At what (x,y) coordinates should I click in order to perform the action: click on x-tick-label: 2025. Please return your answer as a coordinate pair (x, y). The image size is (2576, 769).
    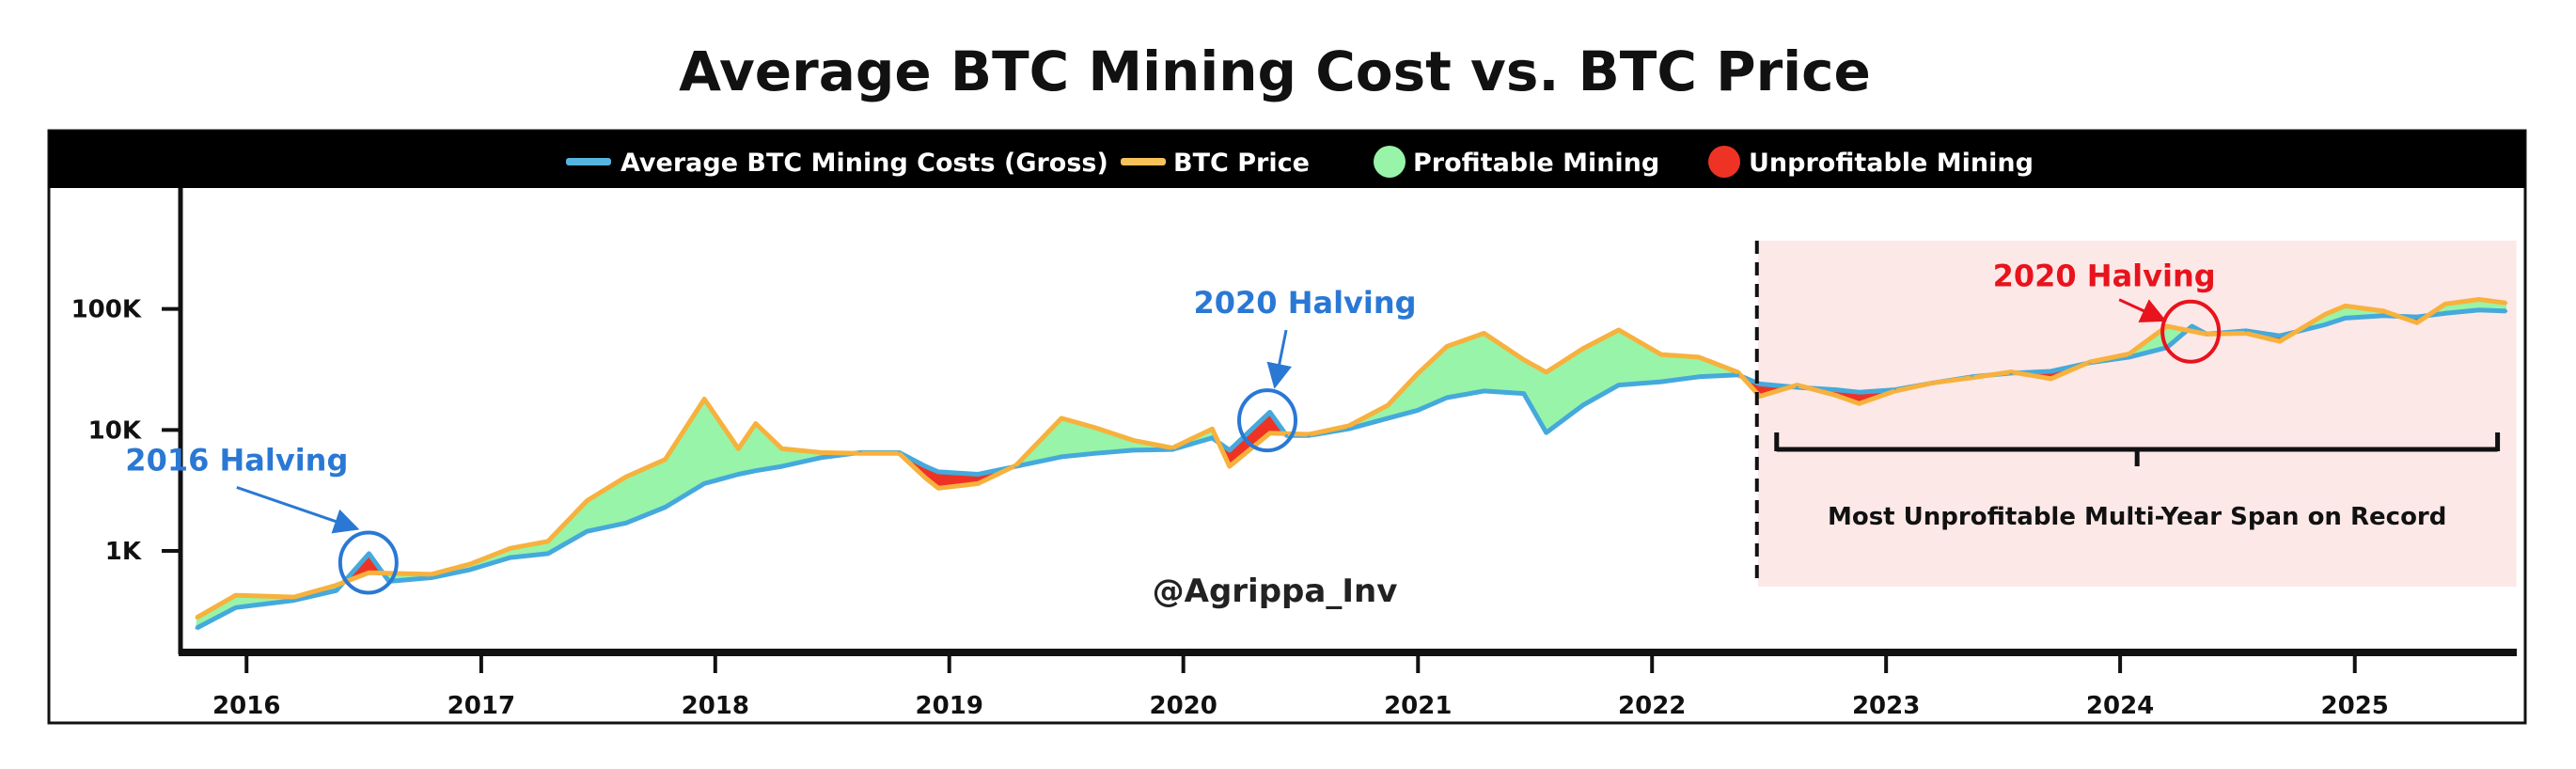
    Looking at the image, I should click on (2355, 706).